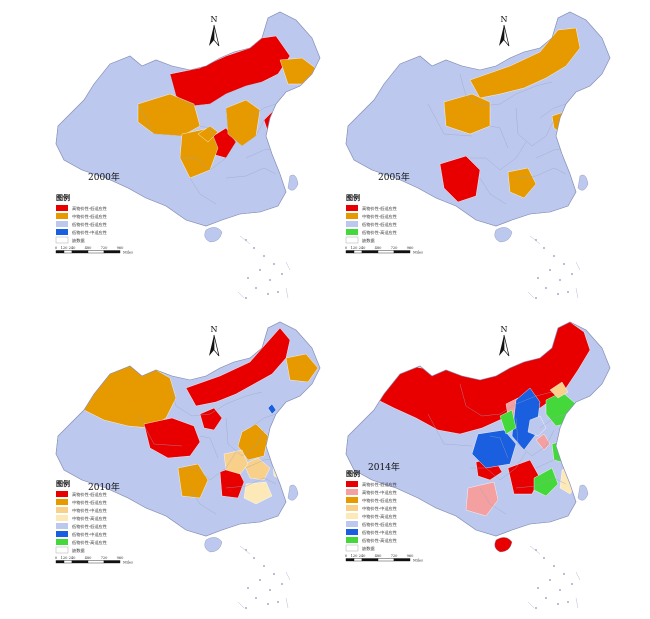 The height and width of the screenshot is (619, 650). What do you see at coordinates (104, 177) in the screenshot?
I see `year-label: 2000年` at bounding box center [104, 177].